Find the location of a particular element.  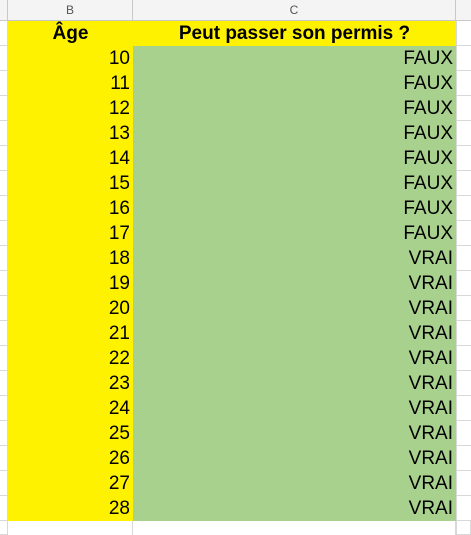

table-row: 14 FAUX is located at coordinates (235, 158).